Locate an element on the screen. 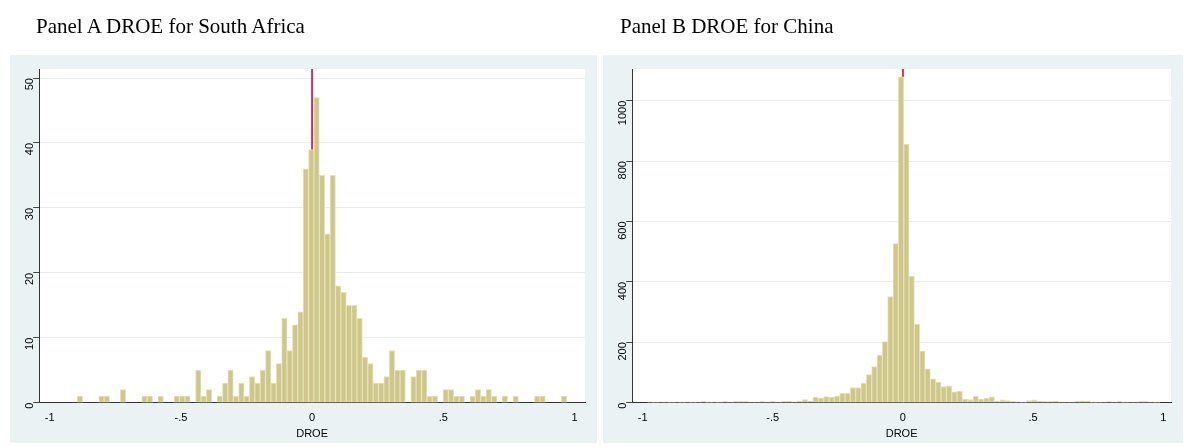 This screenshot has width=1187, height=447. y-tick-label: 1000 is located at coordinates (622, 113).